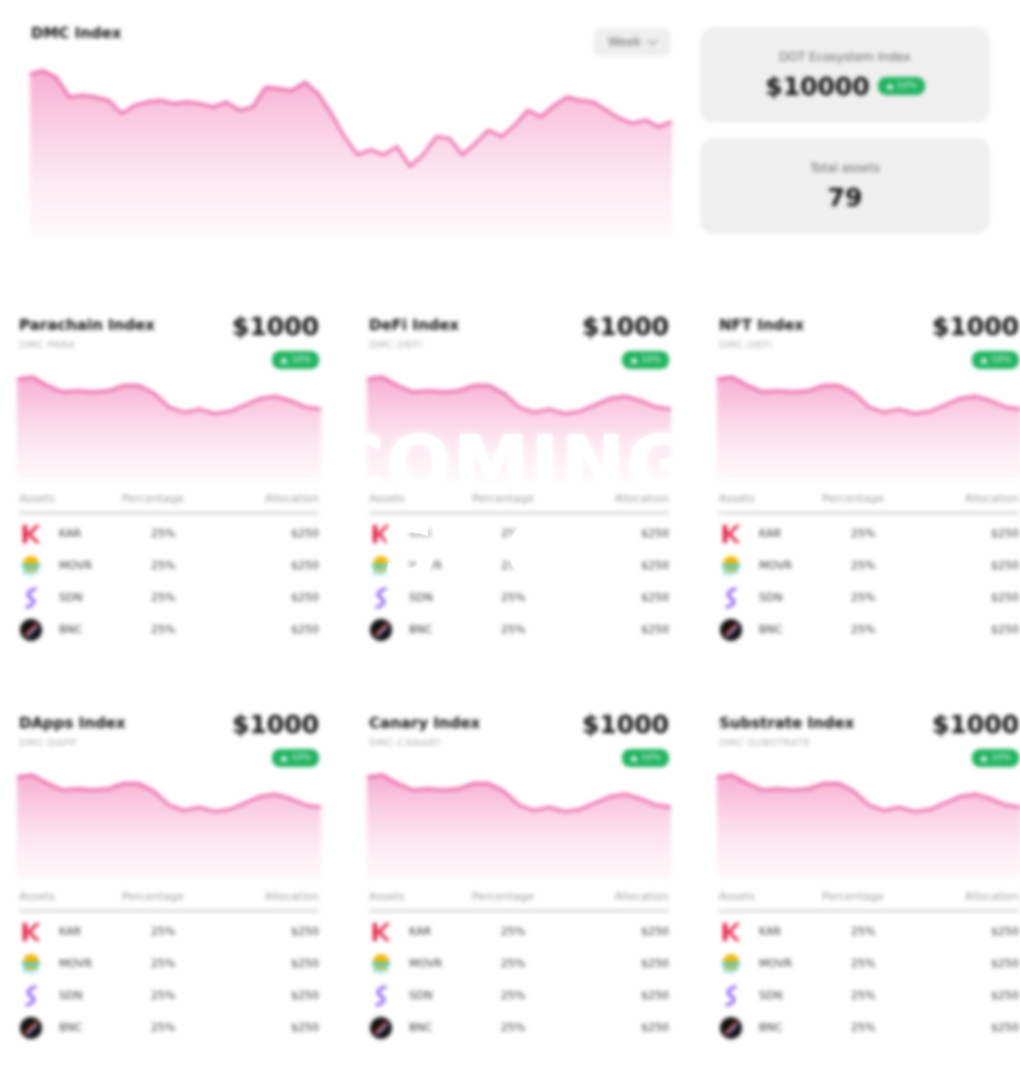  I want to click on index-name: NFT Index, so click(762, 325).